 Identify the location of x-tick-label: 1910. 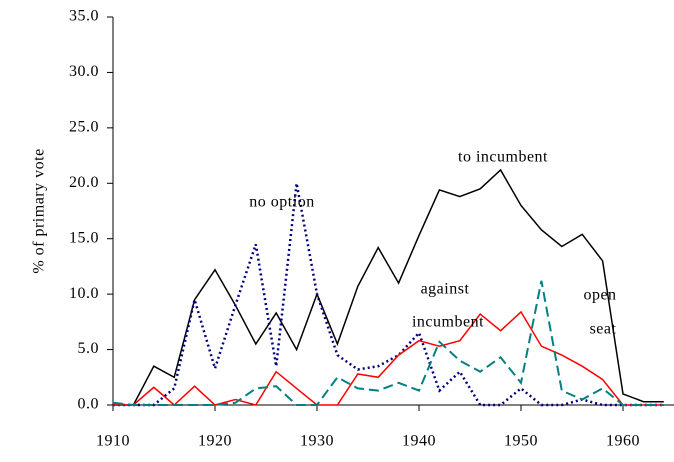
(113, 441).